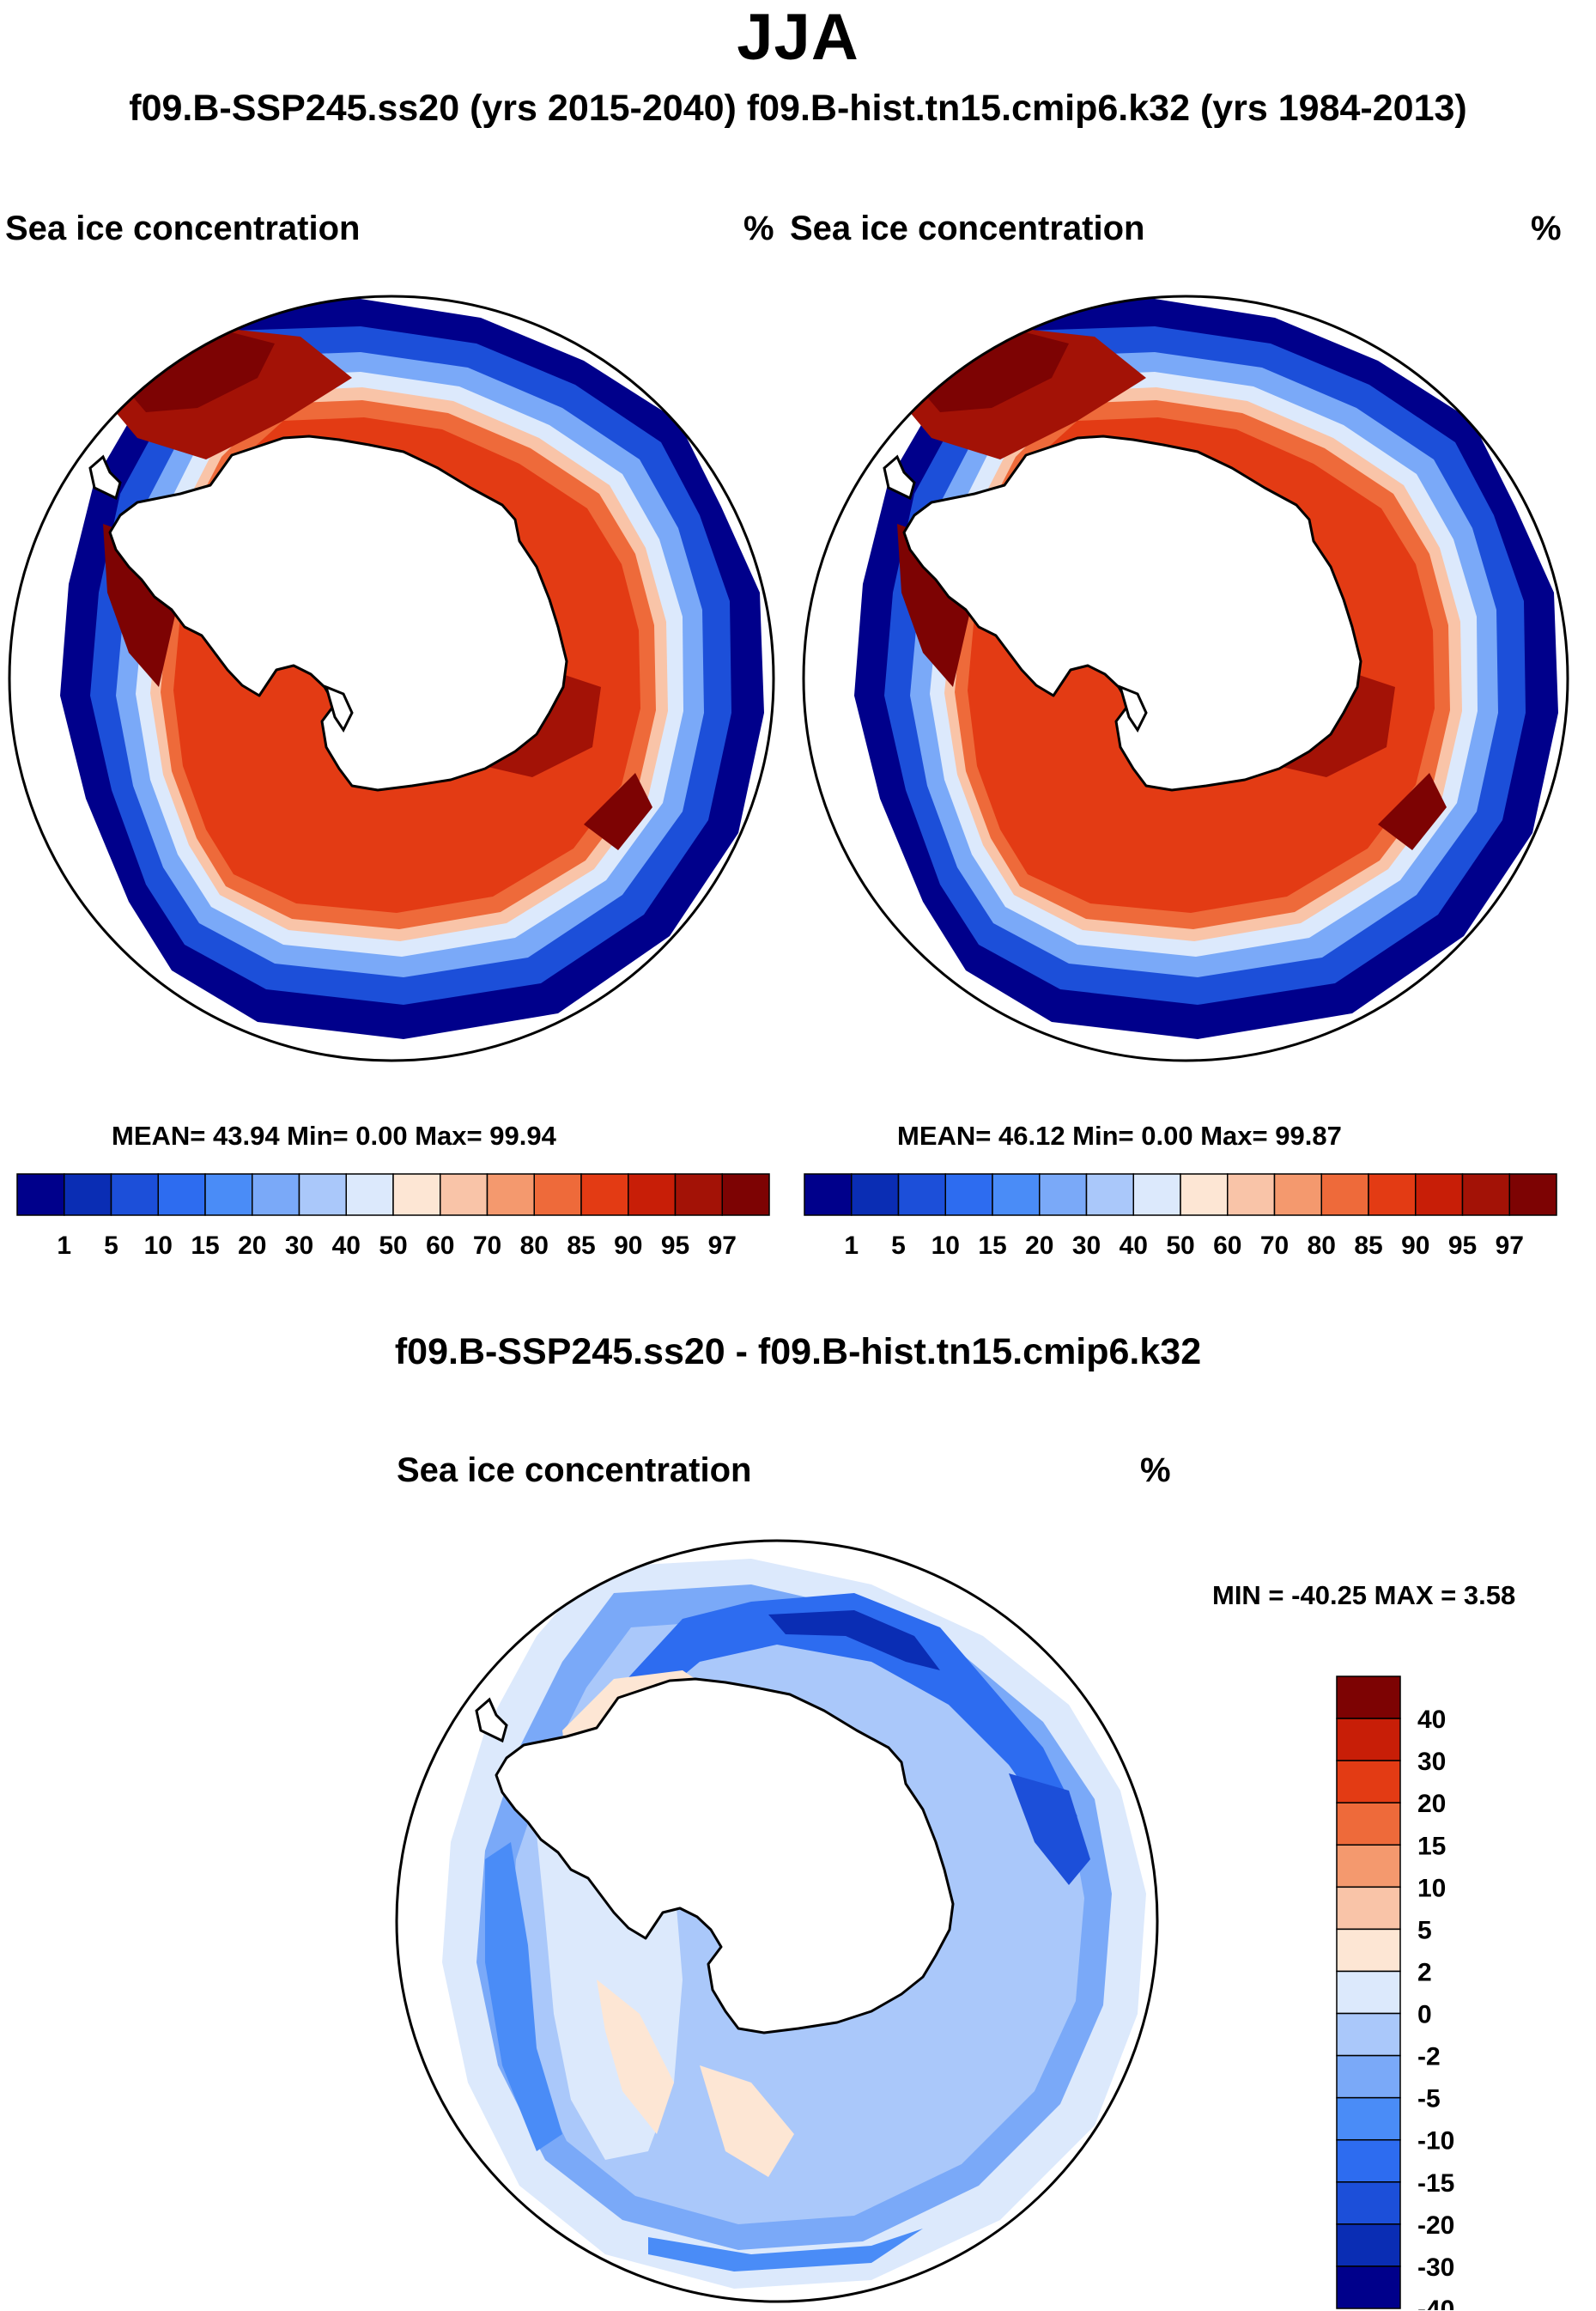  Describe the element at coordinates (1424, 1972) in the screenshot. I see `diff-colorbar-tick-label: 2` at that location.